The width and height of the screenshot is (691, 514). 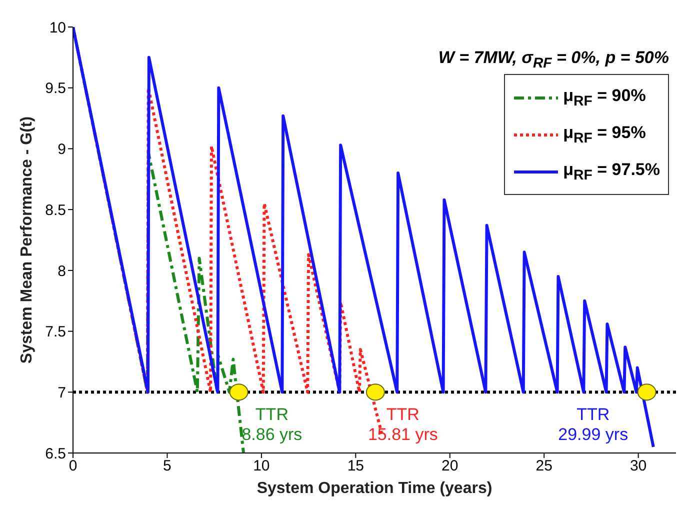 What do you see at coordinates (27, 240) in the screenshot?
I see `y-axis-title: System Mean Performance - G(t)` at bounding box center [27, 240].